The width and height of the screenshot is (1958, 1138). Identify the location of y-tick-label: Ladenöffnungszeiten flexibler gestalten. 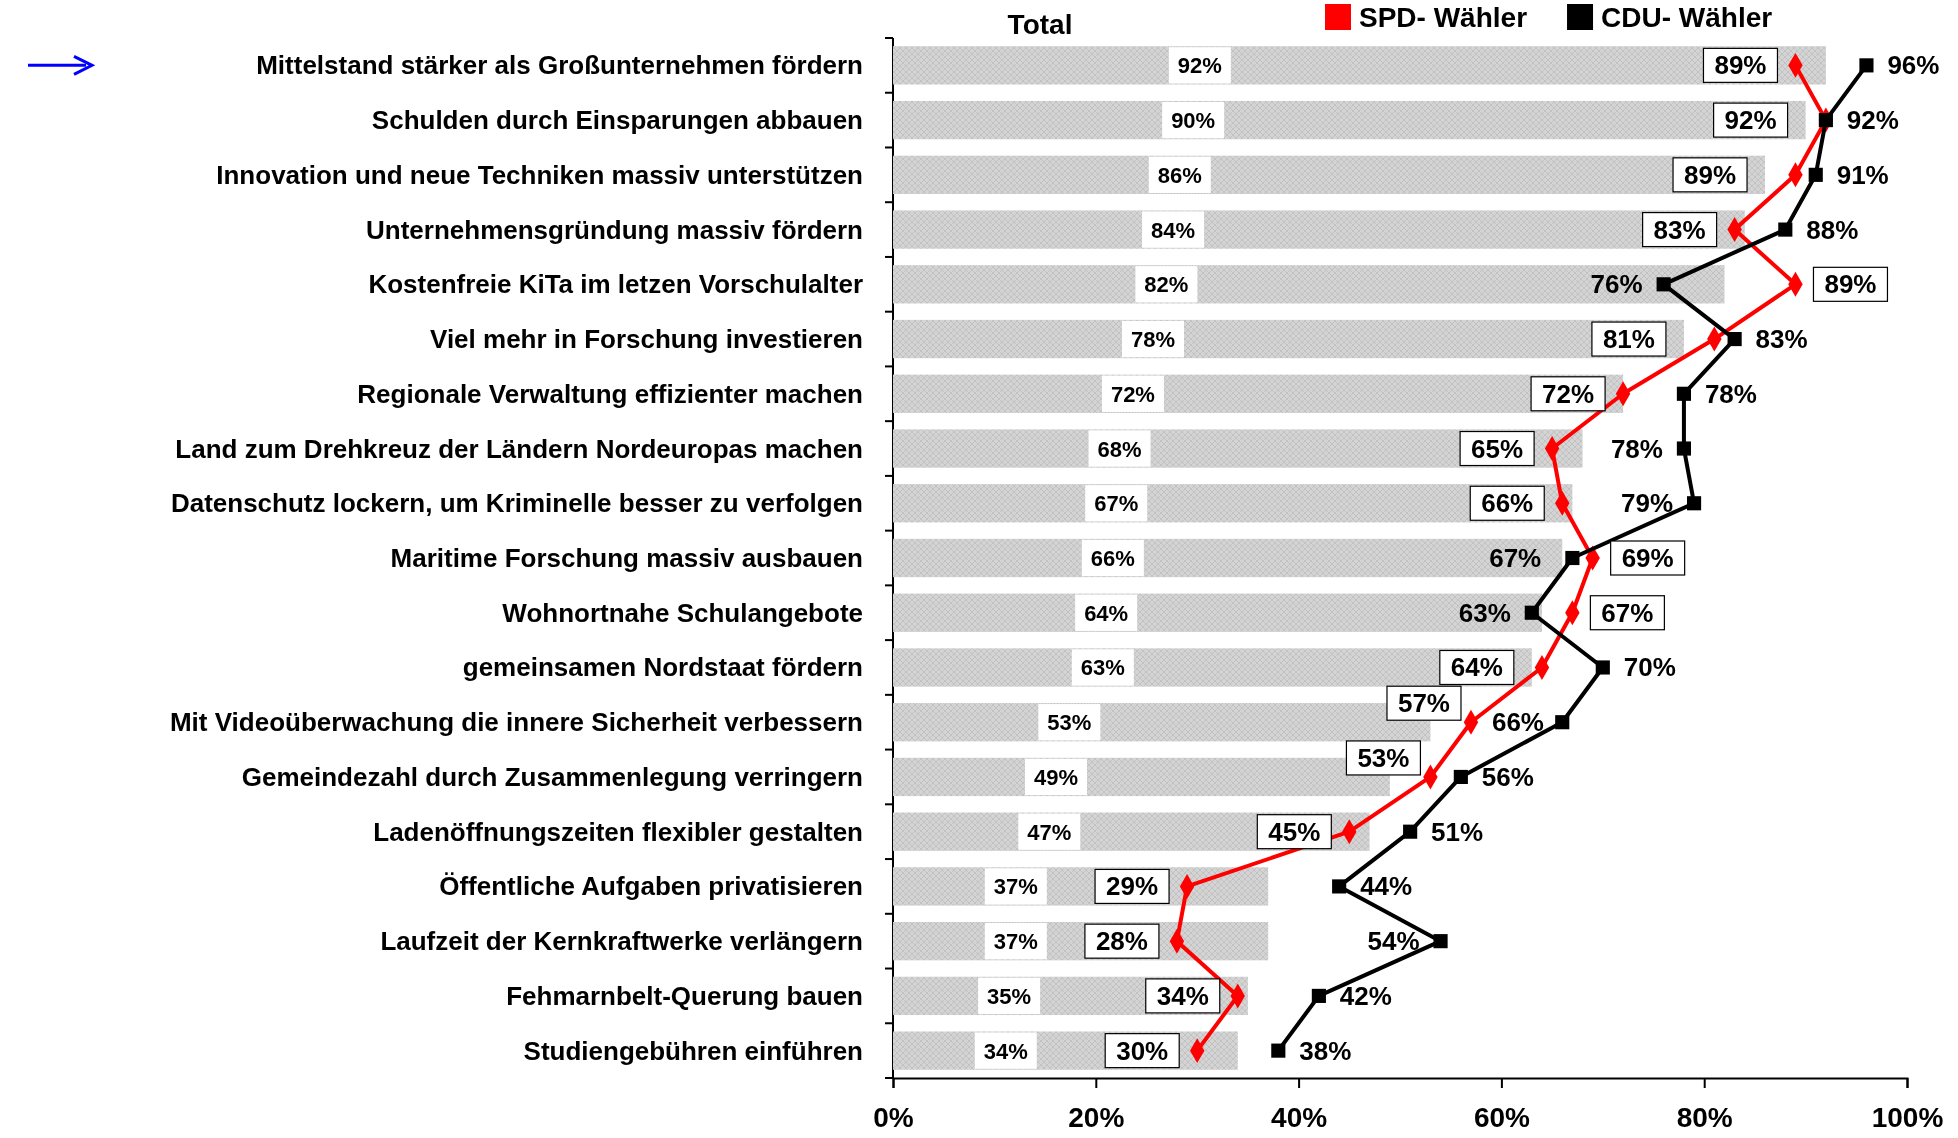
(618, 831).